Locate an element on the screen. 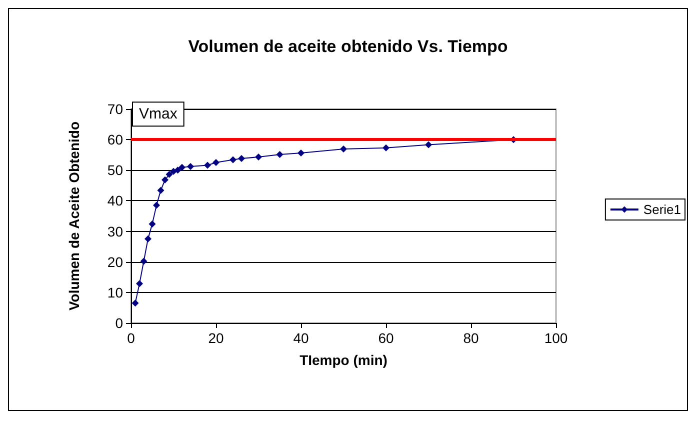 The width and height of the screenshot is (698, 421). x-tick-label: 40 is located at coordinates (301, 338).